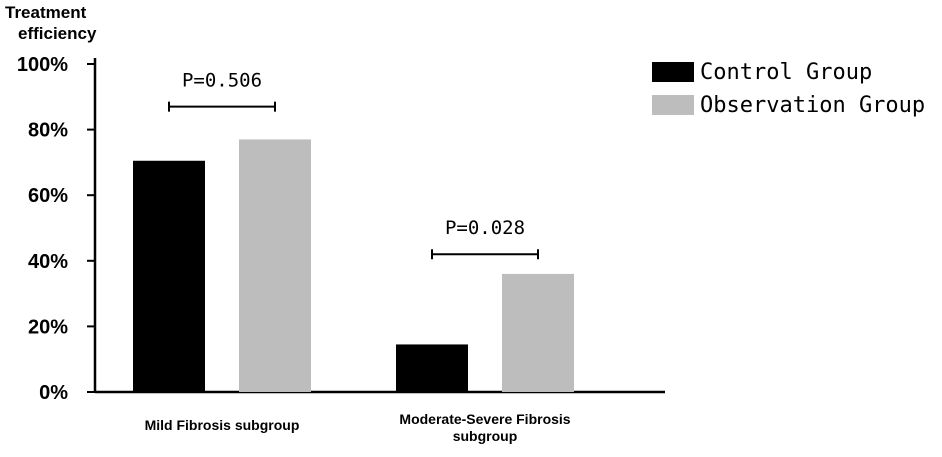 This screenshot has width=942, height=457. Describe the element at coordinates (48, 262) in the screenshot. I see `y-tick-label: 40%` at that location.